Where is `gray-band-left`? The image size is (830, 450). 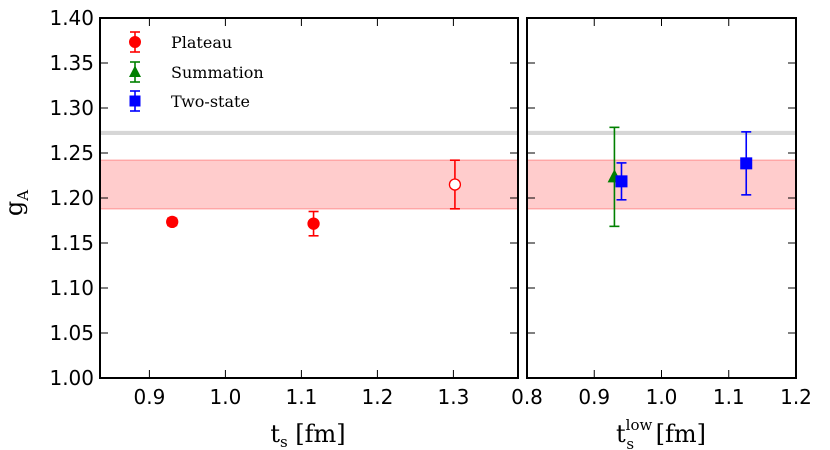
gray-band-left is located at coordinates (309, 132).